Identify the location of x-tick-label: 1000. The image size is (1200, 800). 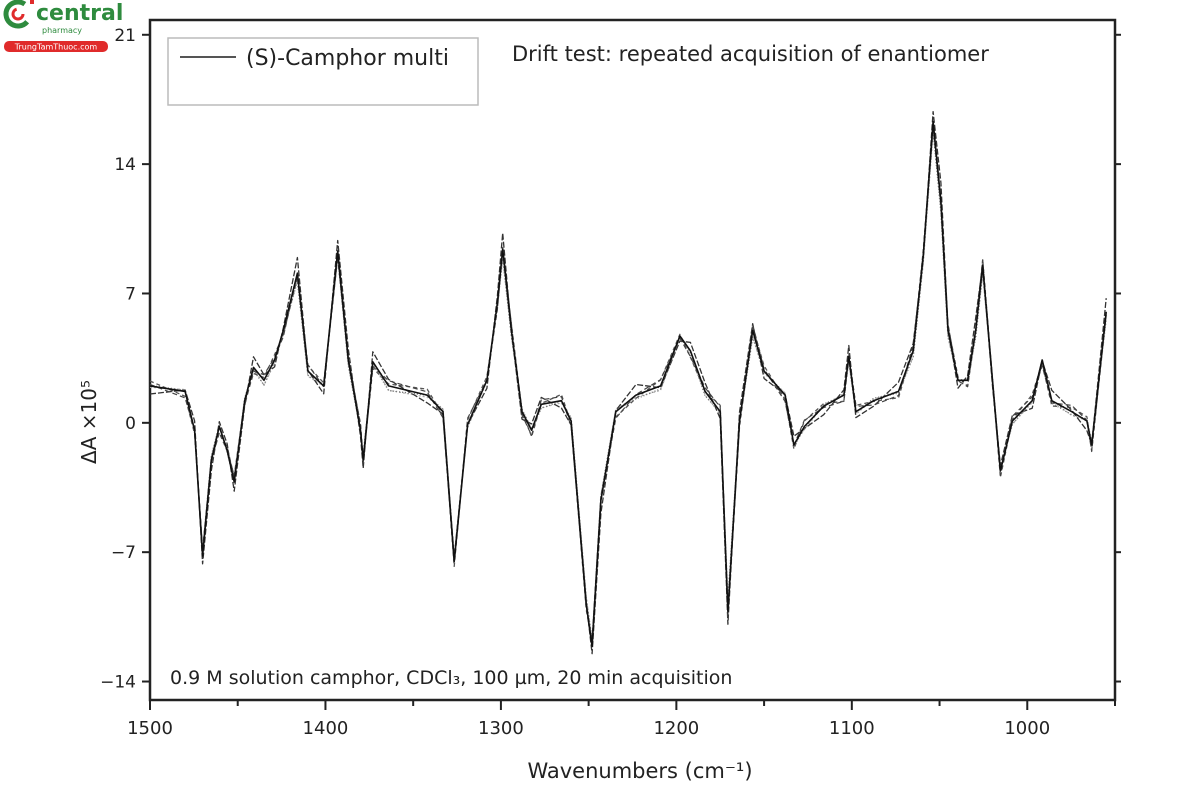
(1027, 728).